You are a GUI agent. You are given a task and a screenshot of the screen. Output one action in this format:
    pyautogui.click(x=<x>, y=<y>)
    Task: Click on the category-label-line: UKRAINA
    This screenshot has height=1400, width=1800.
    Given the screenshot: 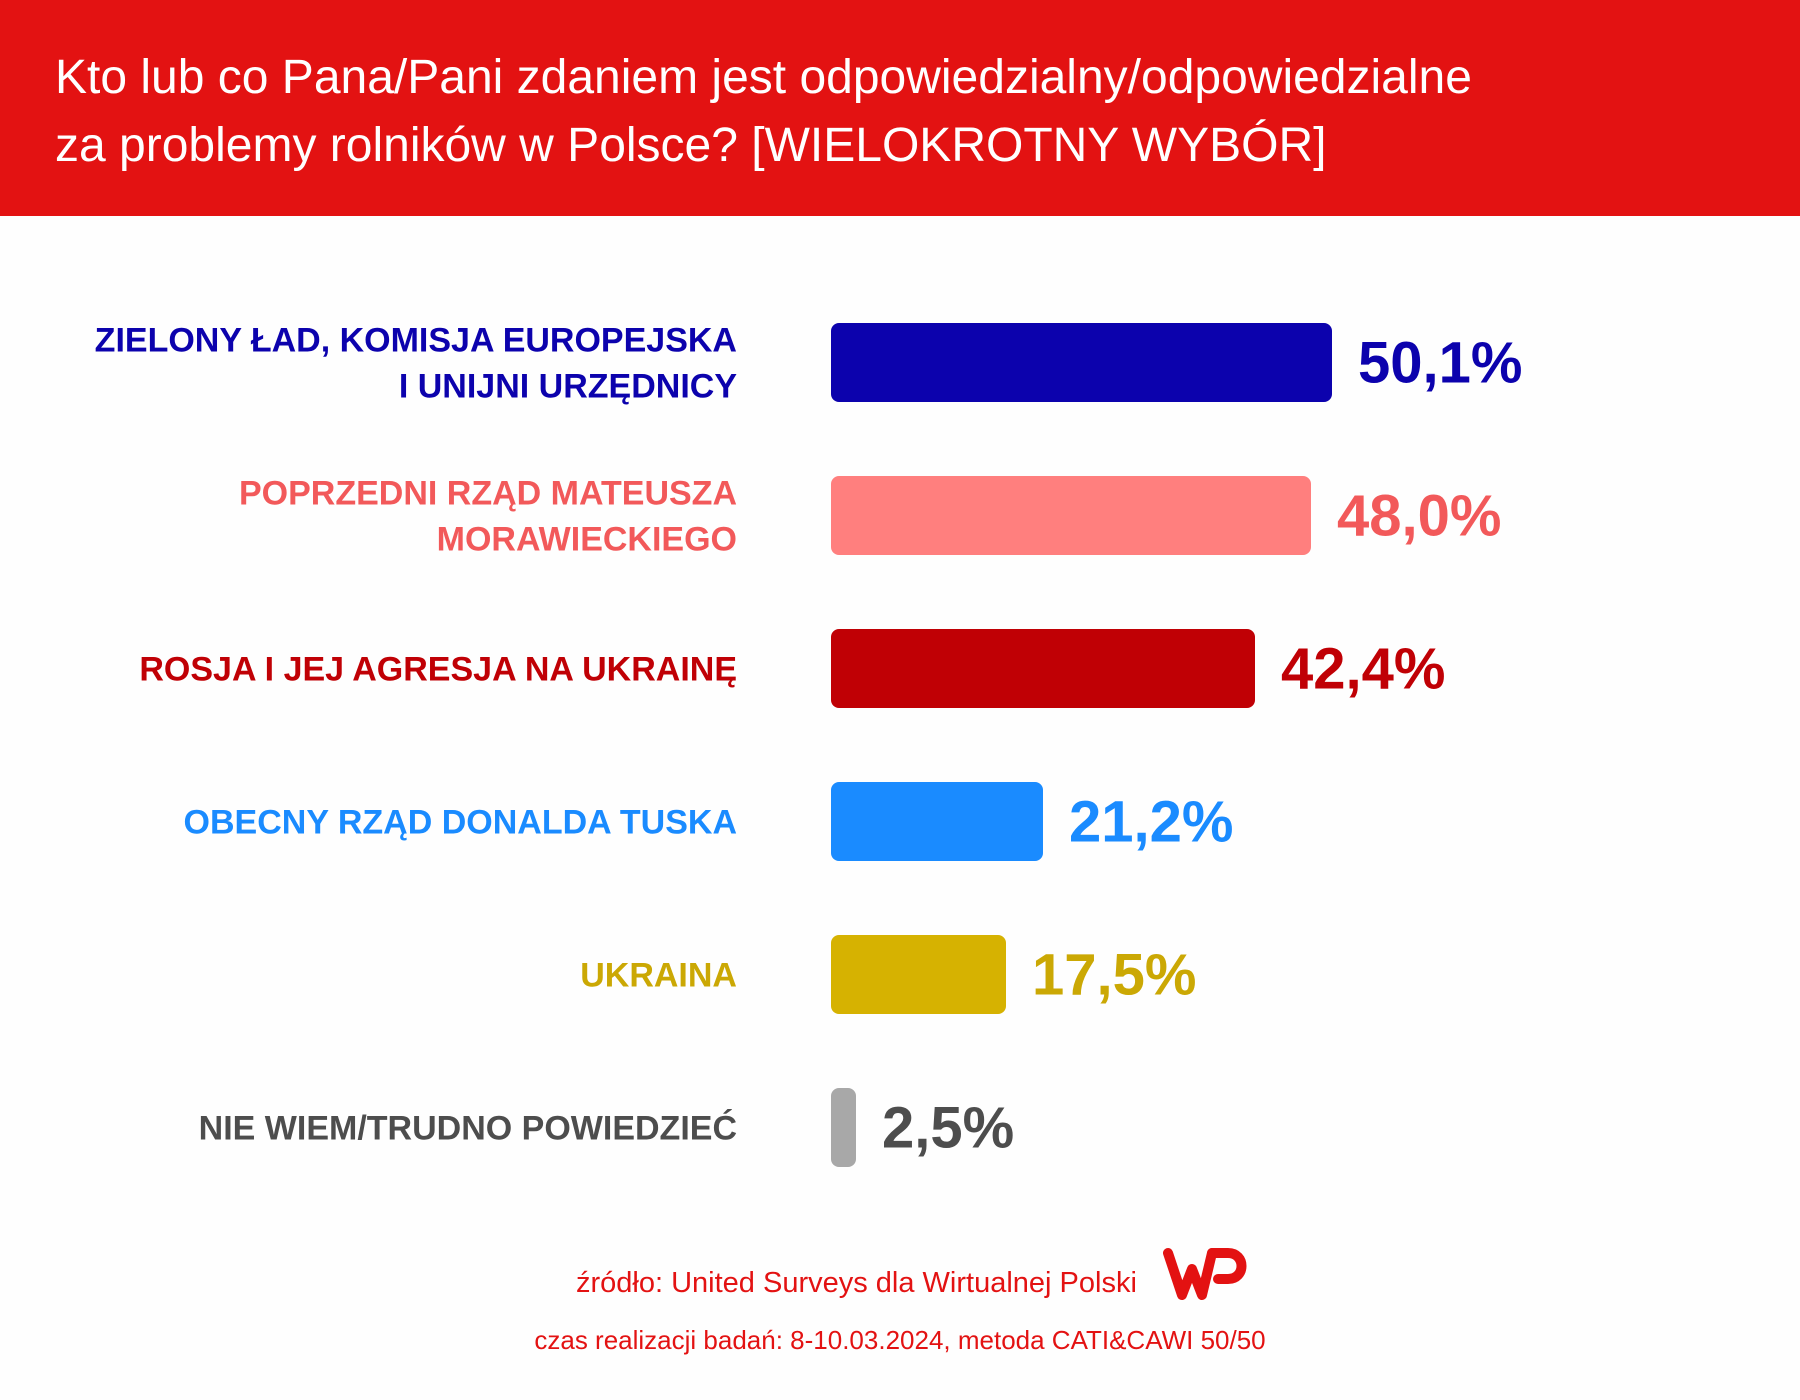 What is the action you would take?
    pyautogui.click(x=658, y=976)
    